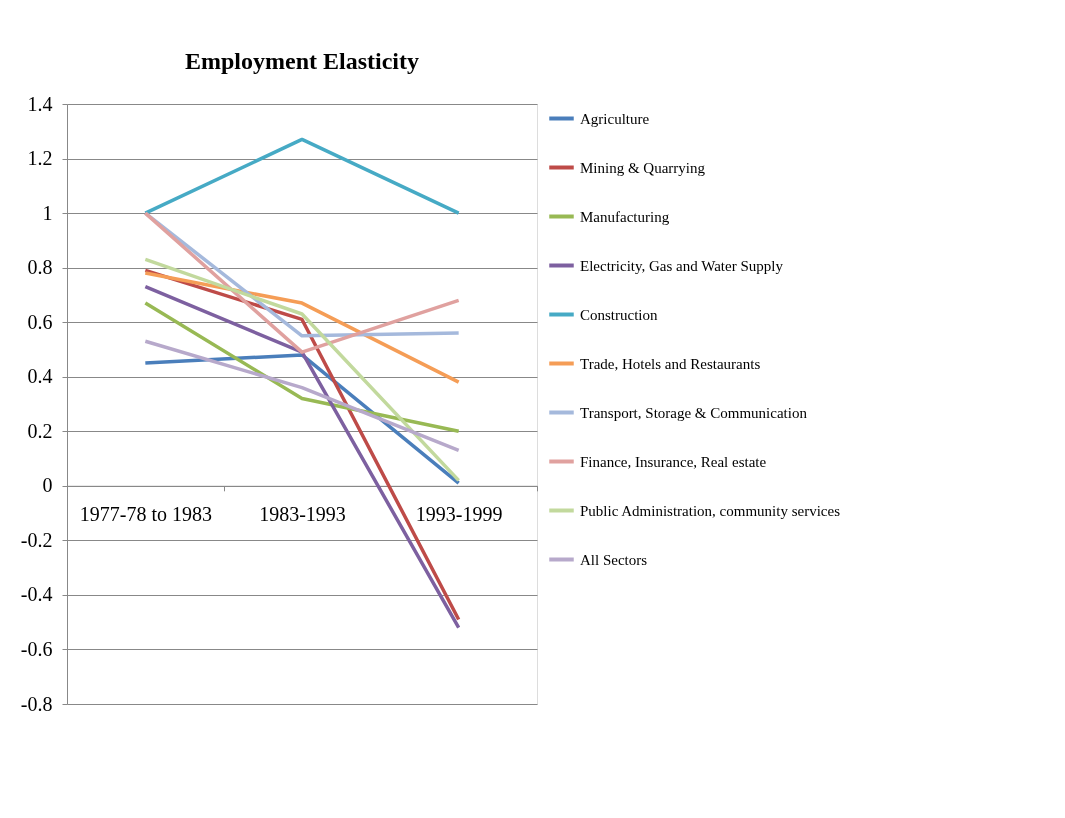 The width and height of the screenshot is (1065, 818). What do you see at coordinates (36, 703) in the screenshot?
I see `y-tick-label: -0.8` at bounding box center [36, 703].